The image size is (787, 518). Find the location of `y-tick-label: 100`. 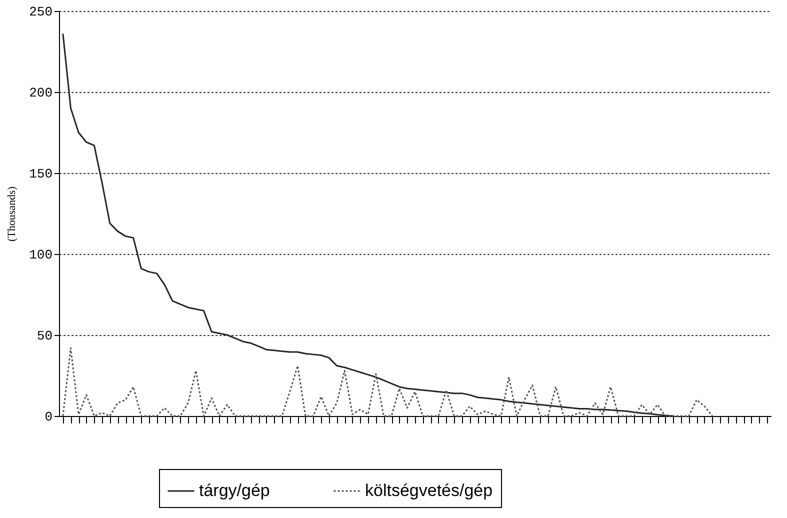

y-tick-label: 100 is located at coordinates (40, 255).